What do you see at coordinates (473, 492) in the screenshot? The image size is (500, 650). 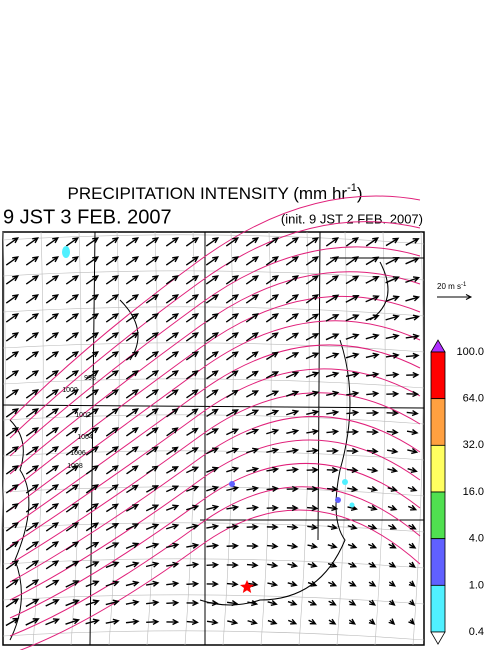 I see `colorbar-label: 16.0` at bounding box center [473, 492].